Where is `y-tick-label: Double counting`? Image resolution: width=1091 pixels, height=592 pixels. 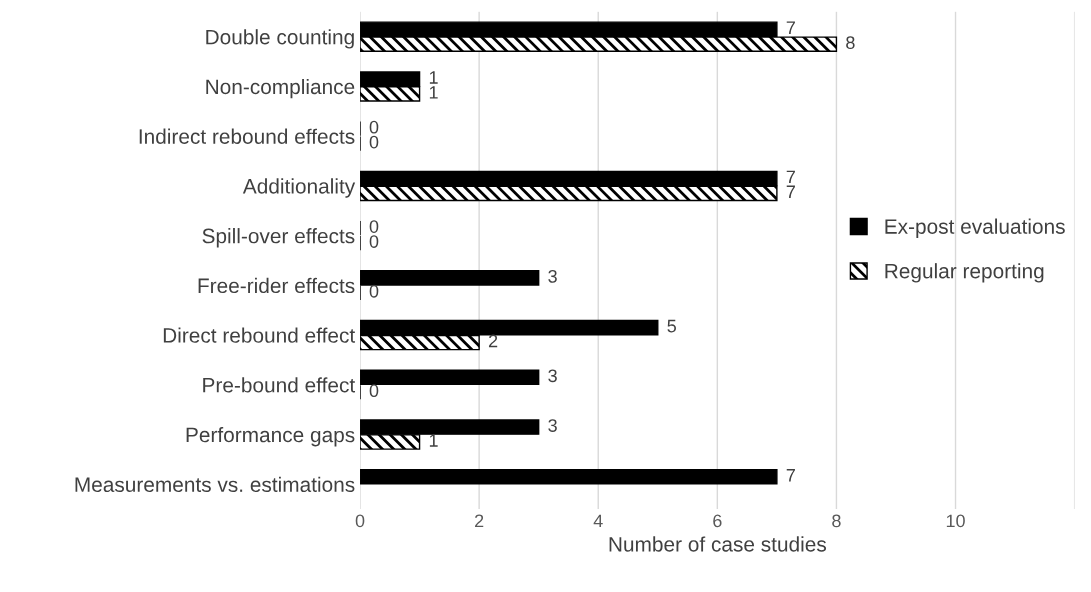
y-tick-label: Double counting is located at coordinates (280, 39).